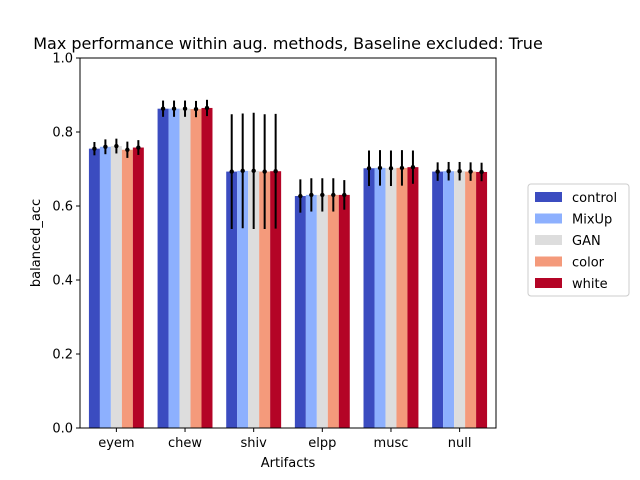 The width and height of the screenshot is (640, 480). Describe the element at coordinates (62, 207) in the screenshot. I see `y-tick-label: 0.6` at that location.